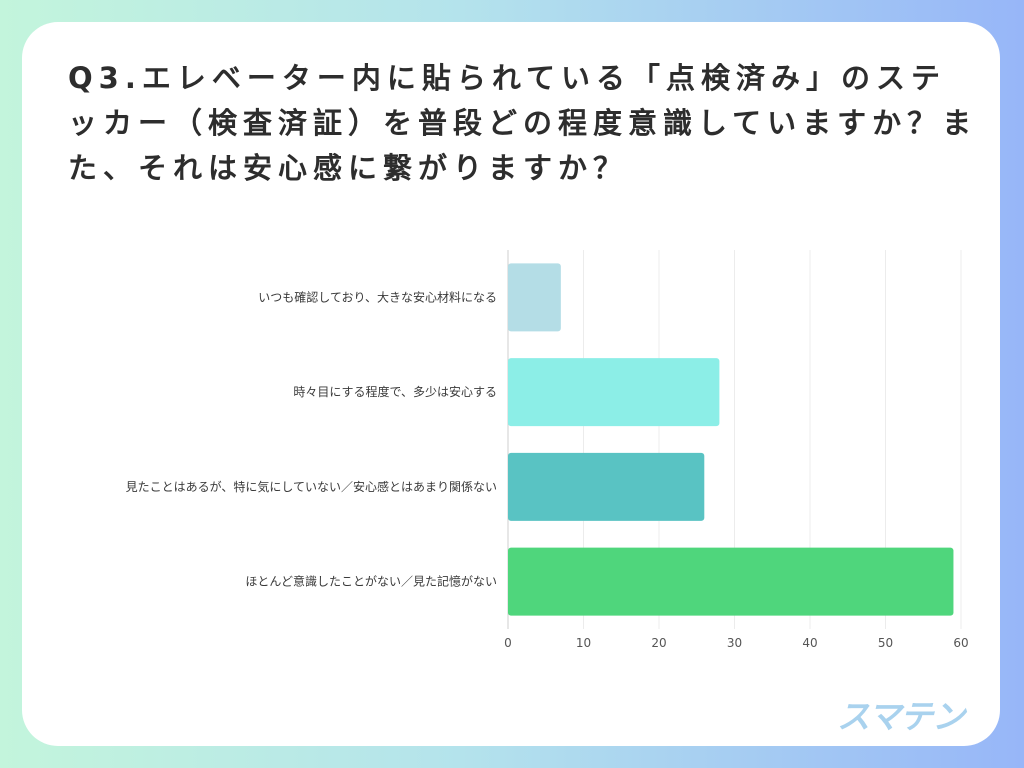 This screenshot has width=1024, height=768. Describe the element at coordinates (371, 581) in the screenshot. I see `category-label: ほとんど意識したことがない／見た記憶がない` at that location.